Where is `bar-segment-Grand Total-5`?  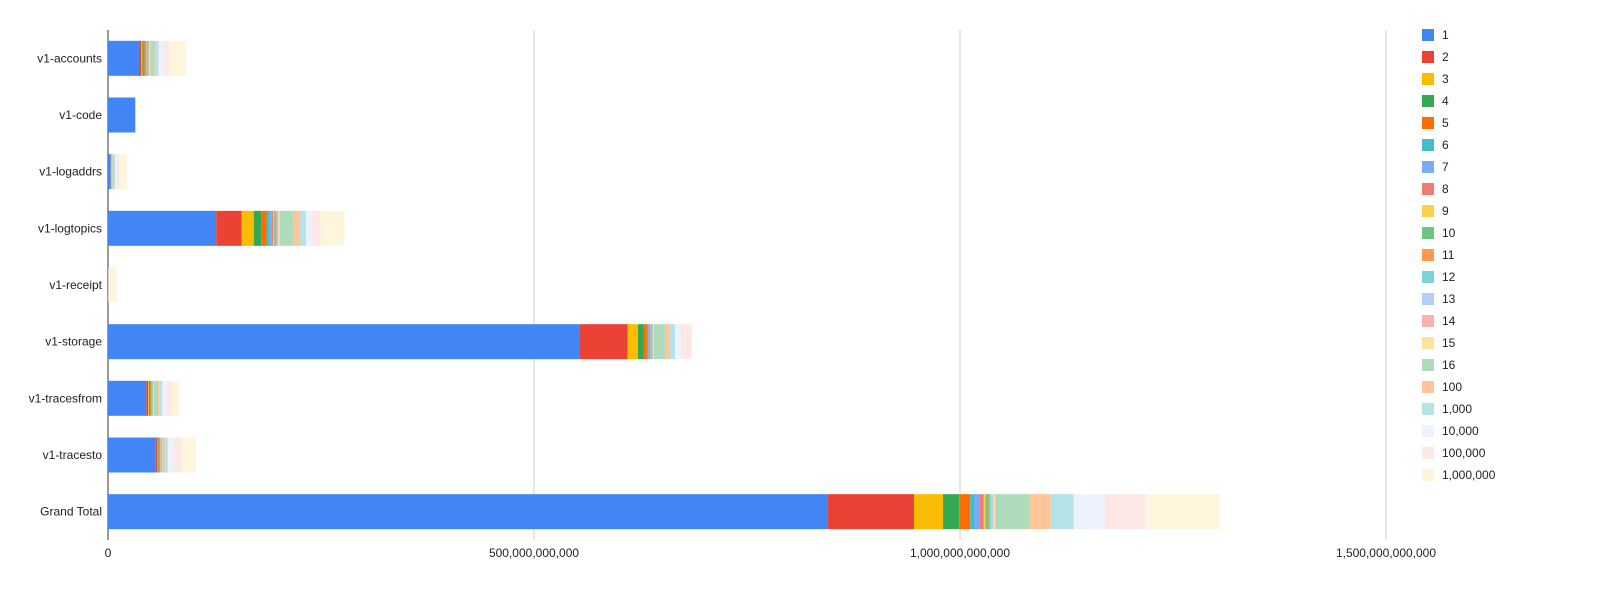 bar-segment-Grand Total-5 is located at coordinates (964, 511).